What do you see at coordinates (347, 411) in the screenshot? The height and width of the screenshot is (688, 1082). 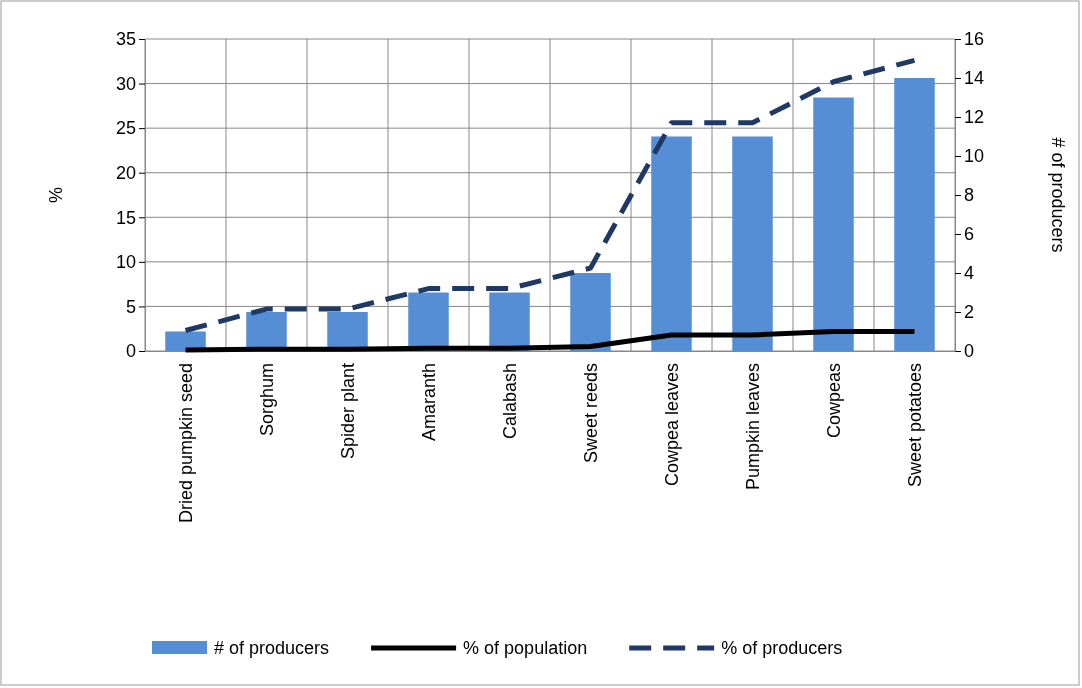 I see `x-tick-label: Spider plant` at bounding box center [347, 411].